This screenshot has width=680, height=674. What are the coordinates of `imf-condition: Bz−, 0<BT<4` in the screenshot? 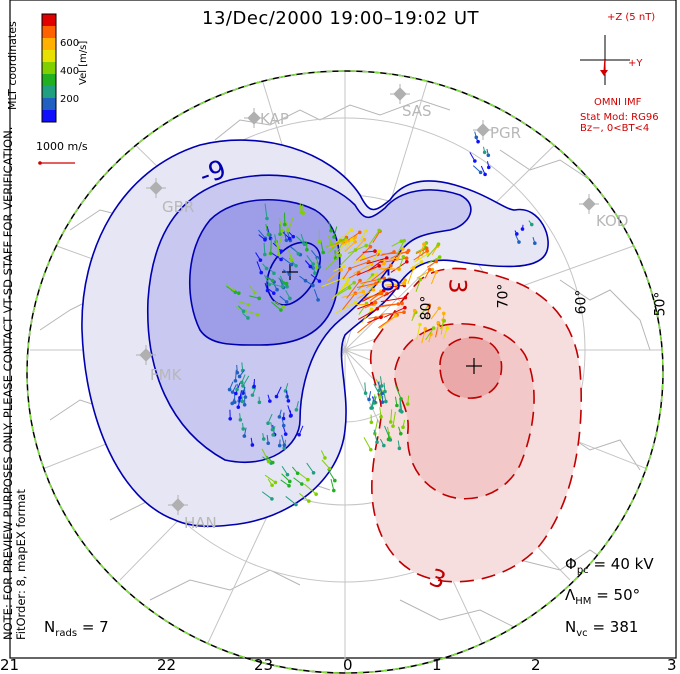 It's located at (615, 128).